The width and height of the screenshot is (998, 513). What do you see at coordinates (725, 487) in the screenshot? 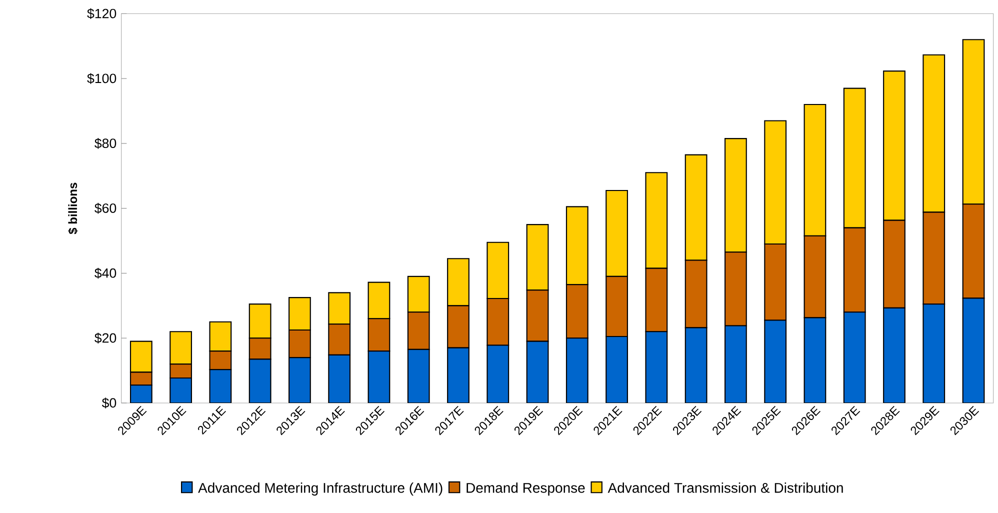
I see `legend-label: Advanced Transmission & Distribution` at bounding box center [725, 487].